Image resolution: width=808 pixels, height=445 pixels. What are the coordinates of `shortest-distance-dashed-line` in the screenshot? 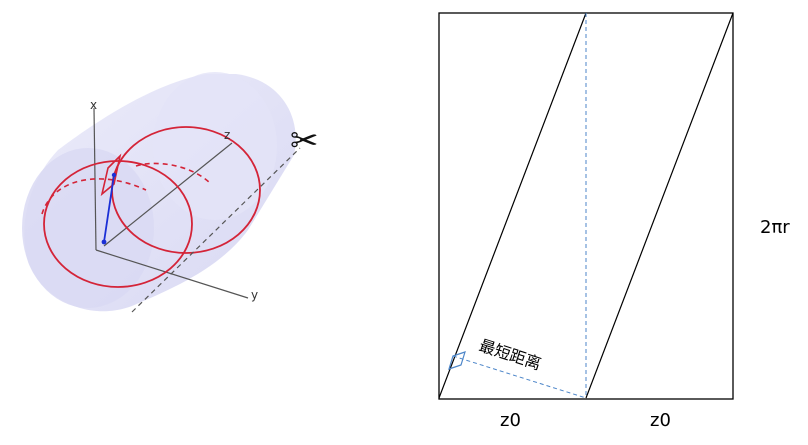 It's located at (519, 377).